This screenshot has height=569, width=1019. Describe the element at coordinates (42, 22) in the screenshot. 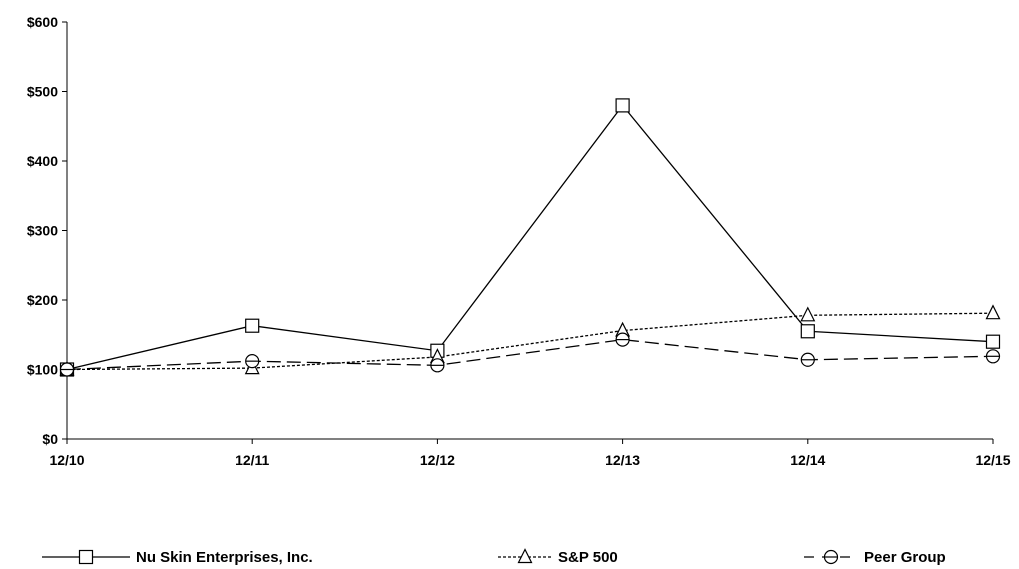

I see `y-tick-label: $600` at that location.